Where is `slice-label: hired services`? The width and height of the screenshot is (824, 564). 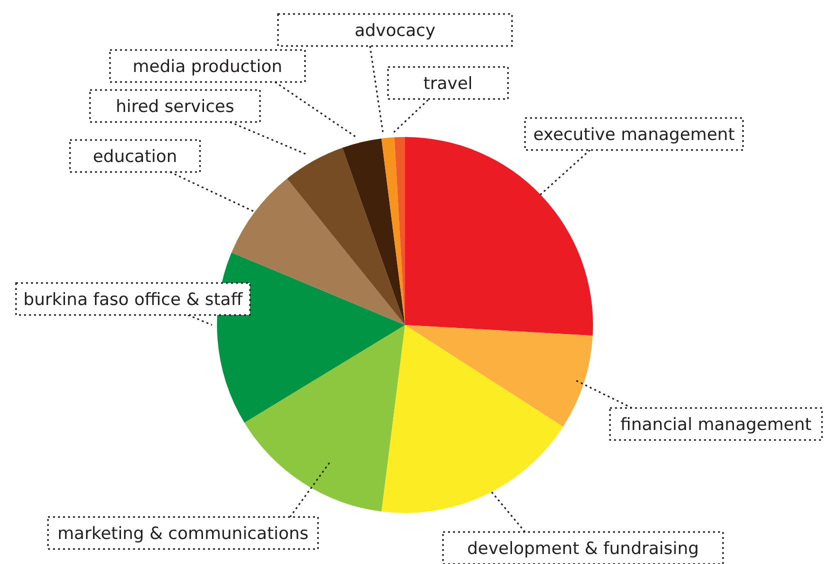 slice-label: hired services is located at coordinates (175, 107).